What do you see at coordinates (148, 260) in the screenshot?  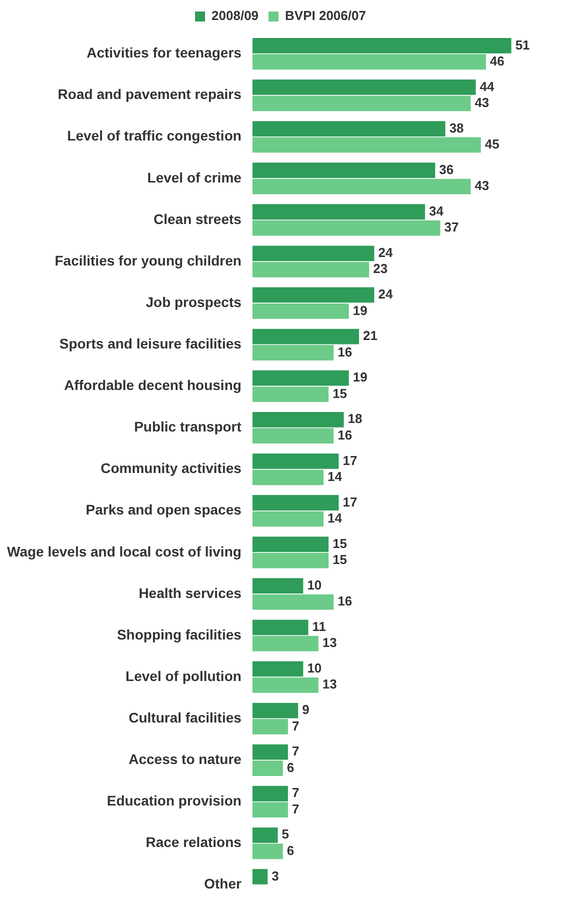 I see `y-tick-label: Facilities for young children` at bounding box center [148, 260].